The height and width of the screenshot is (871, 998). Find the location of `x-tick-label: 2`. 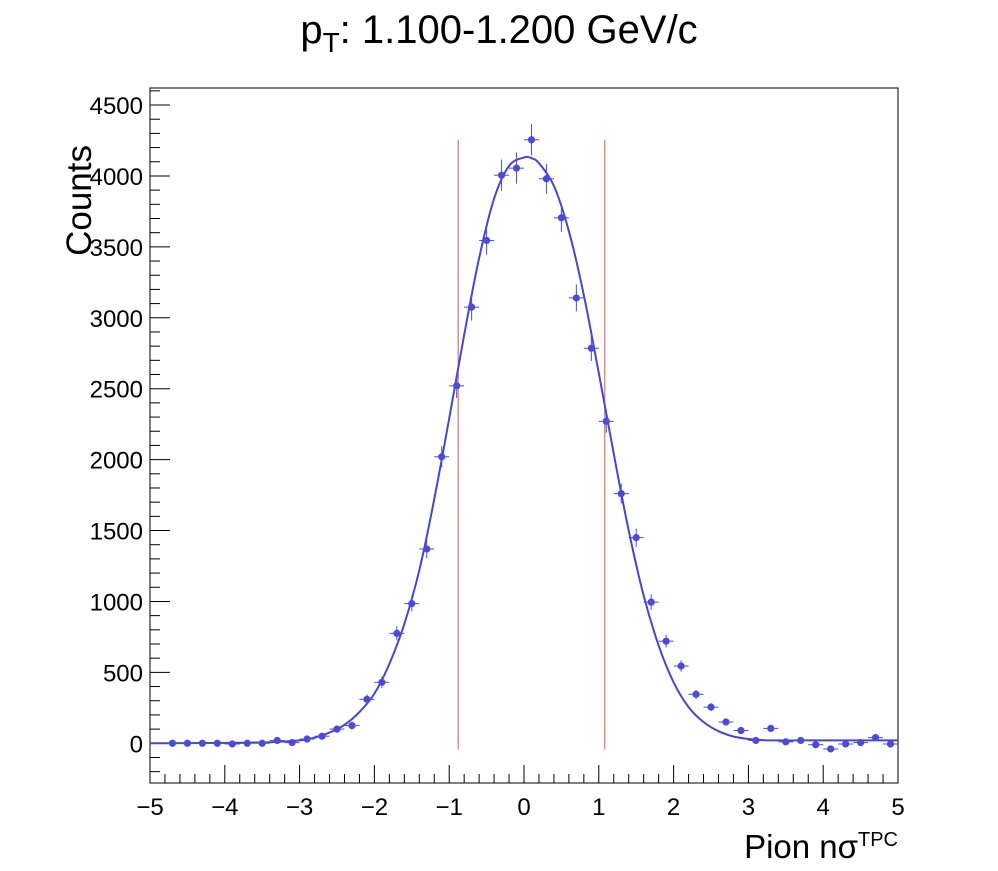

x-tick-label: 2 is located at coordinates (673, 807).